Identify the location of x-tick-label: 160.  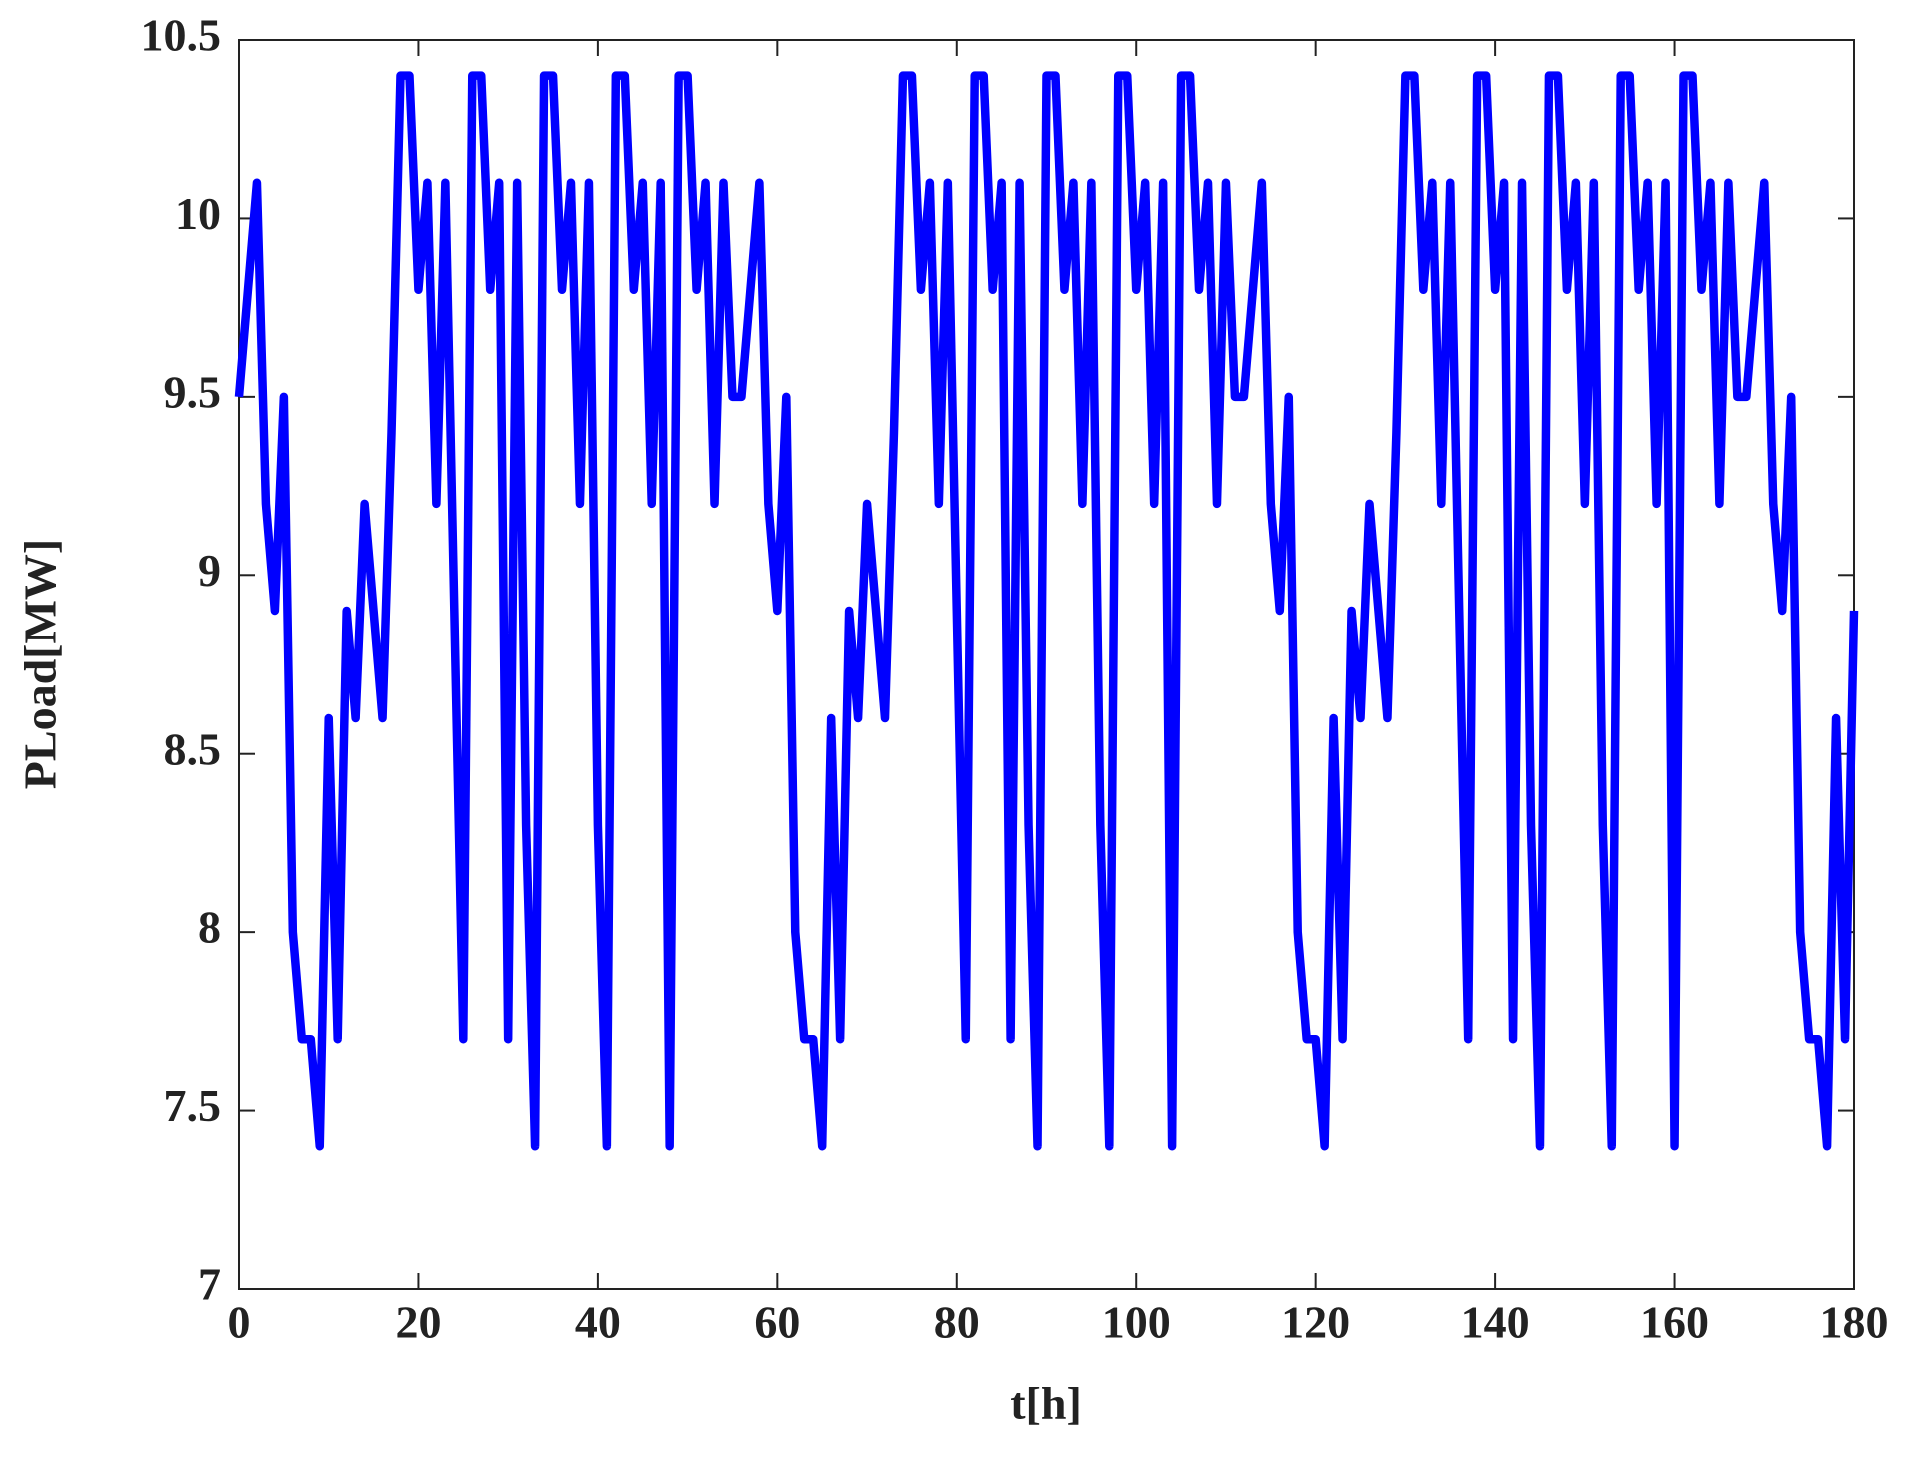
(1674, 1322).